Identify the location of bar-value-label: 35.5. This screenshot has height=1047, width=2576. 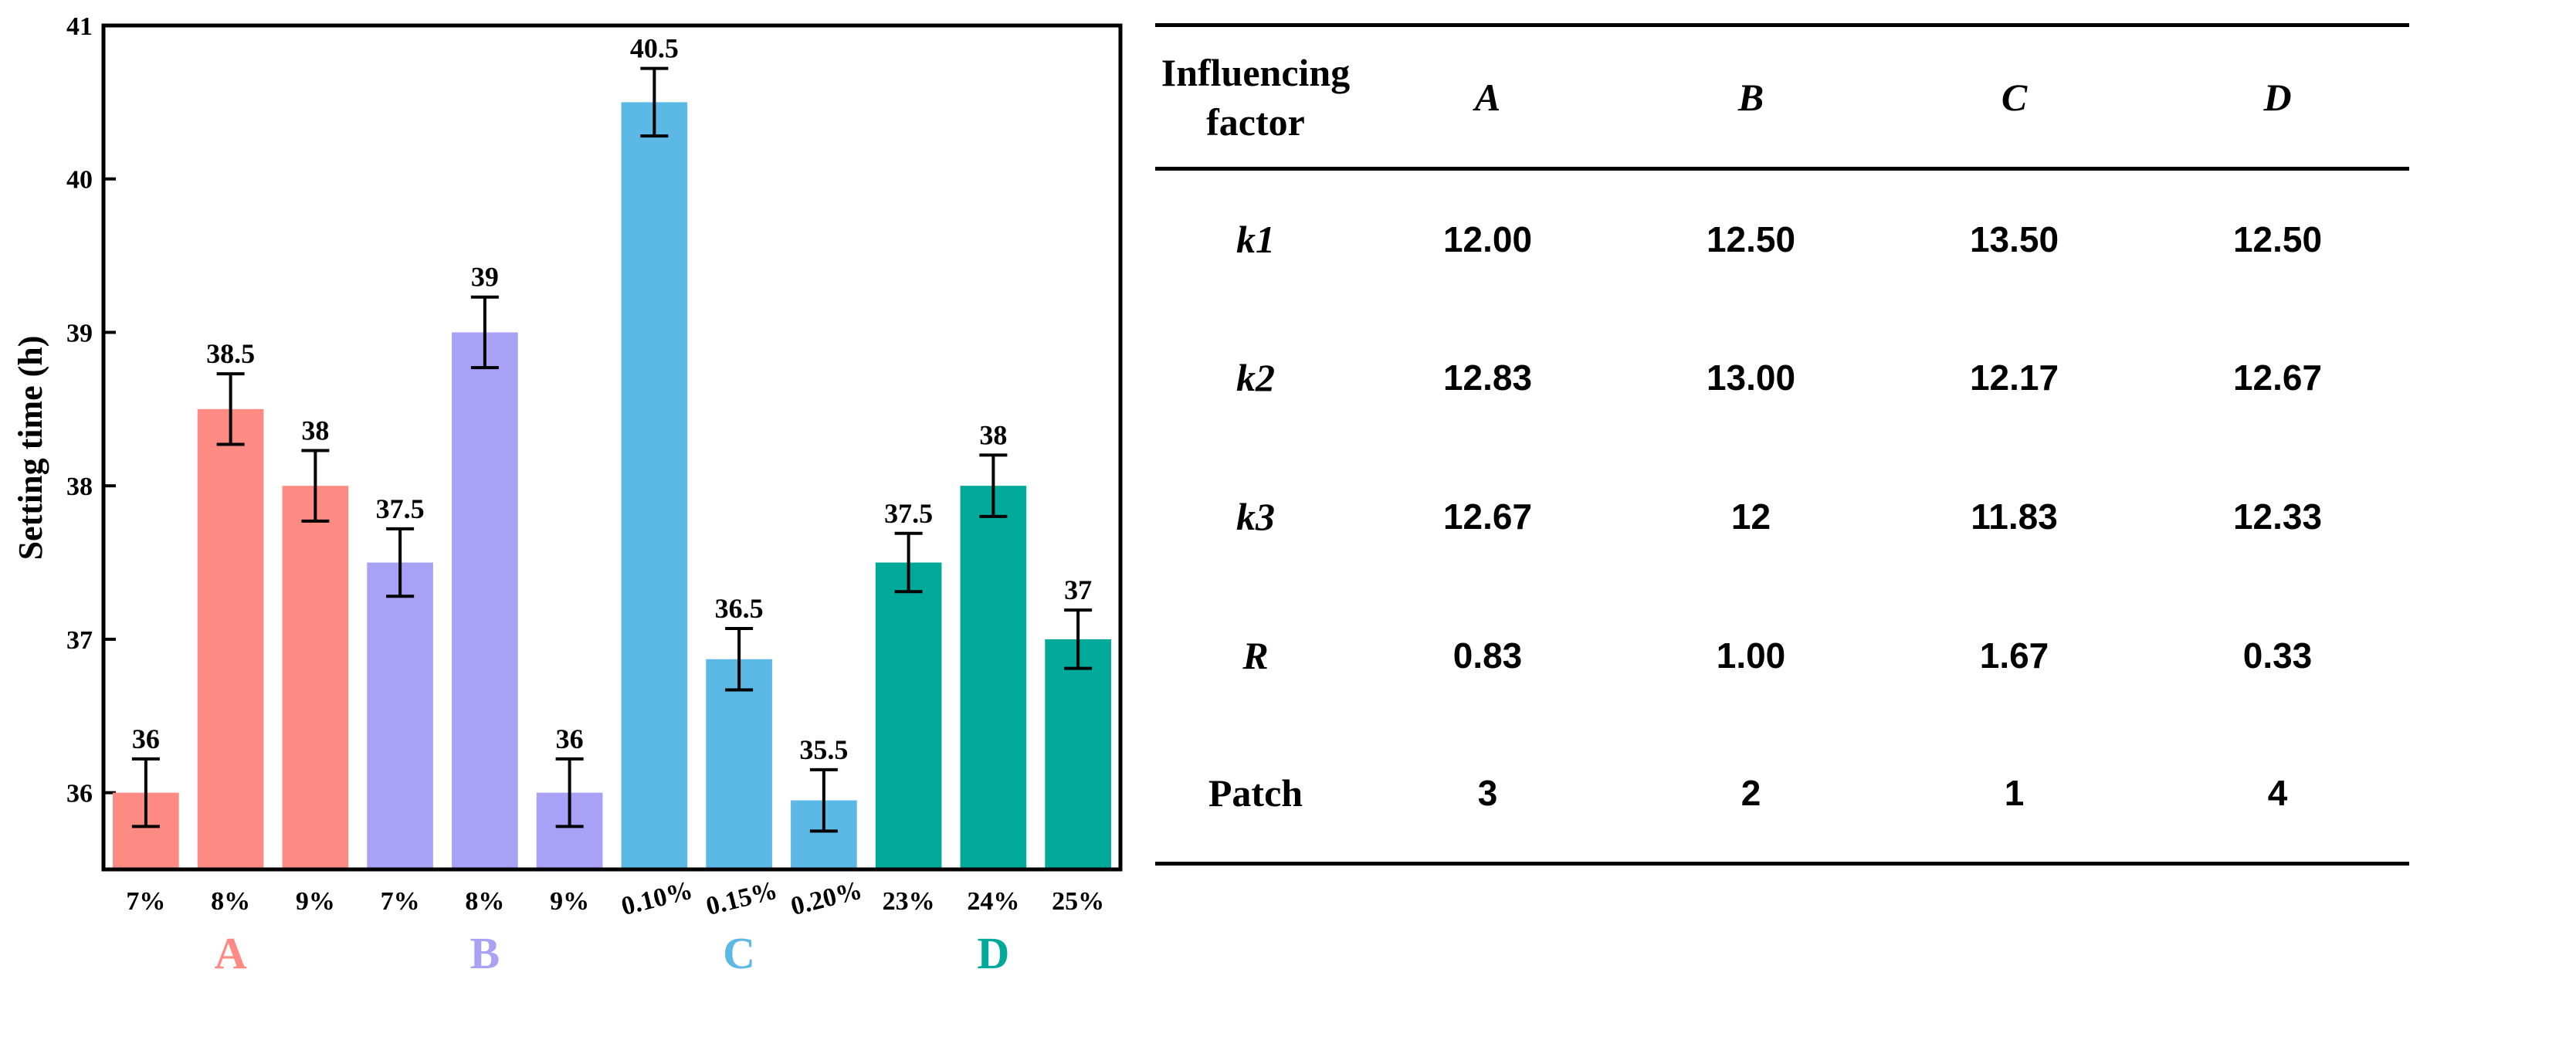
(823, 750).